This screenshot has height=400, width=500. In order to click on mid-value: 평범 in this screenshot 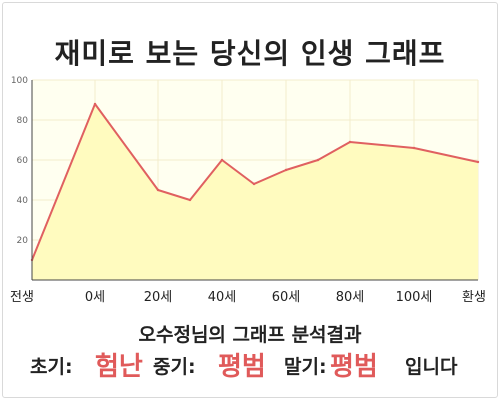, I will do `click(242, 367)`.